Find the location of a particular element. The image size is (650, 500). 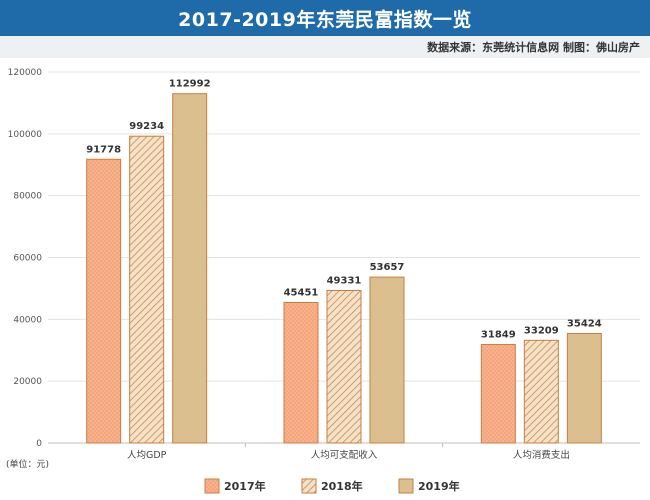

data-label: 35424 is located at coordinates (584, 323).